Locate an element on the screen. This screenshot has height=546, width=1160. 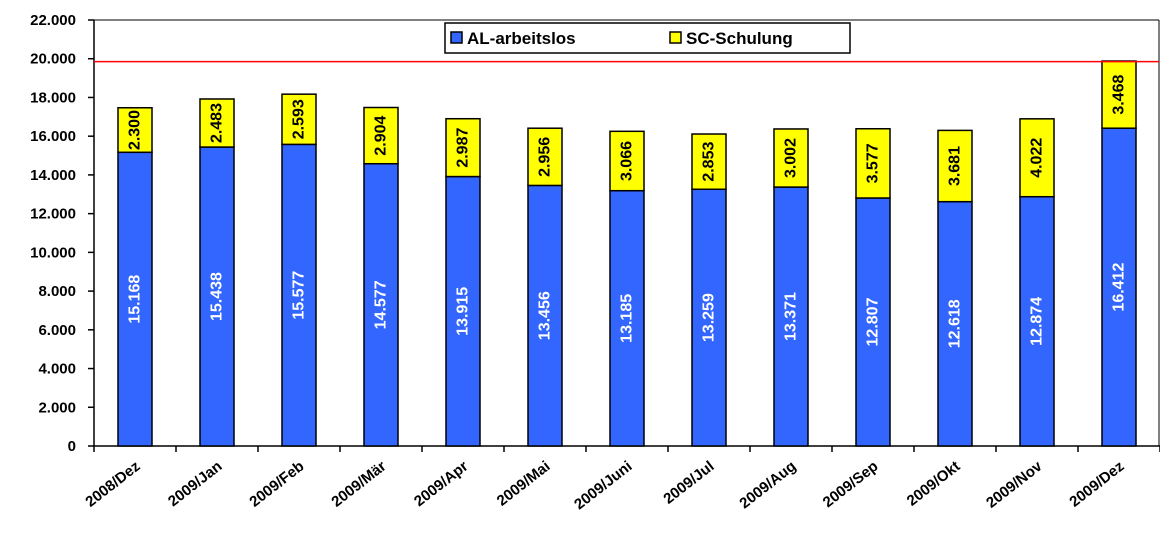
x-tick-label: 2009/Dez is located at coordinates (1096, 484).